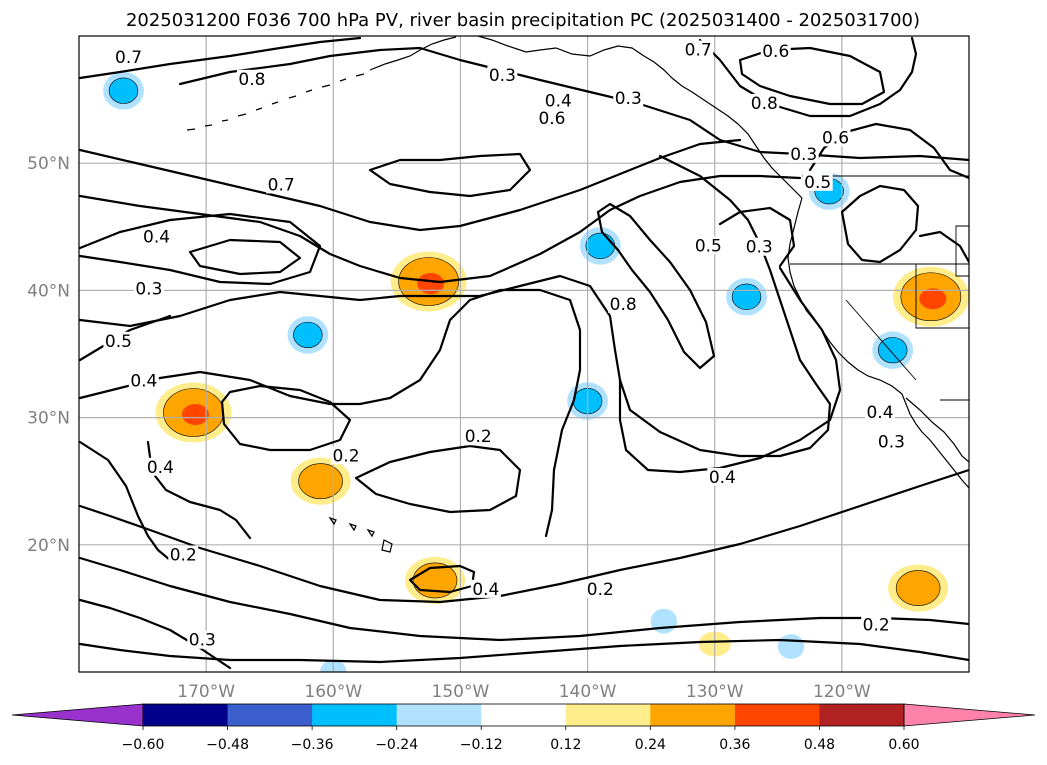 This screenshot has height=765, width=1047. I want to click on colorbar-tick-label: −0.48, so click(227, 745).